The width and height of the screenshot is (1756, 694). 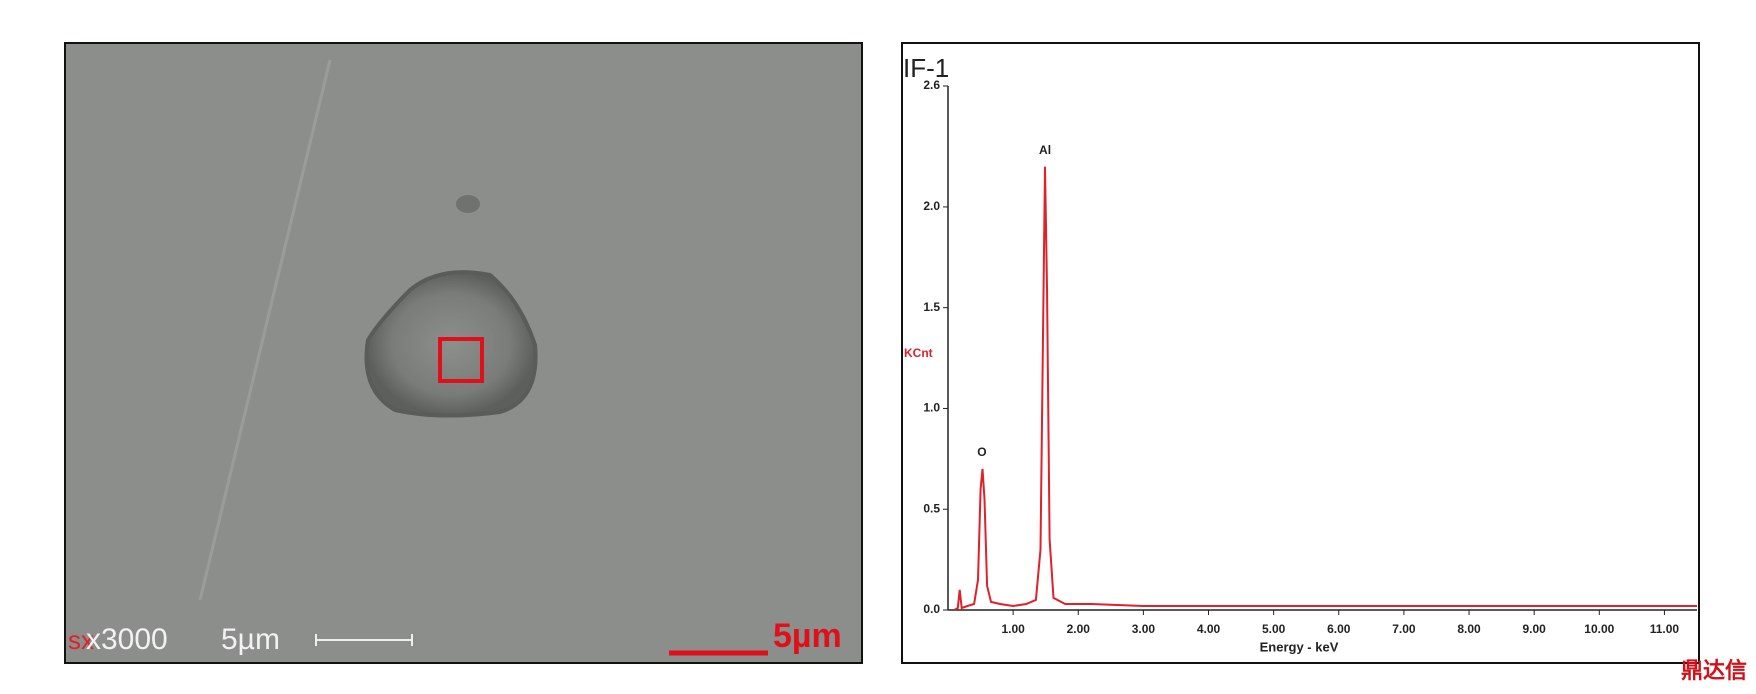 What do you see at coordinates (1534, 629) in the screenshot?
I see `x-tick-label: 9.00` at bounding box center [1534, 629].